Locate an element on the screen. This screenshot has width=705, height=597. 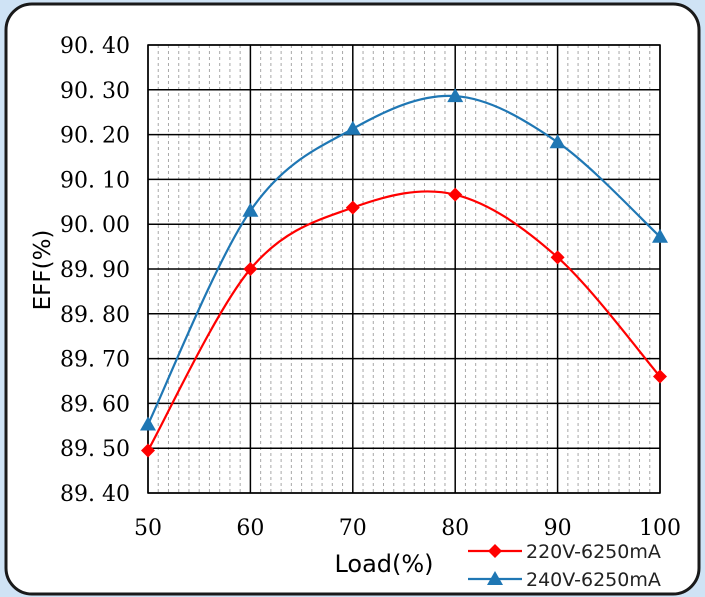
y-tick-label: 90. 40 is located at coordinates (95, 46).